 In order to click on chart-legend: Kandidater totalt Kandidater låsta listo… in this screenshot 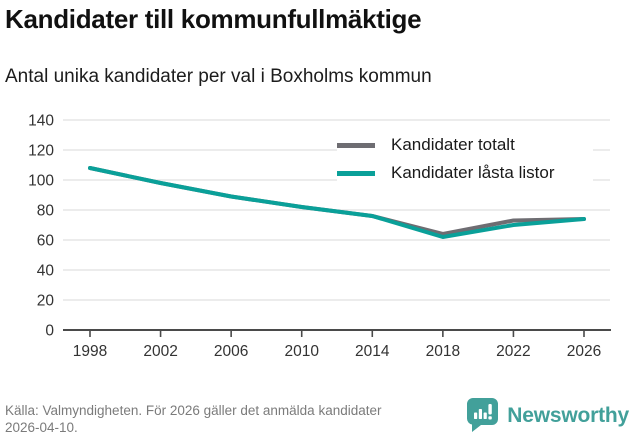, I will do `click(465, 159)`.